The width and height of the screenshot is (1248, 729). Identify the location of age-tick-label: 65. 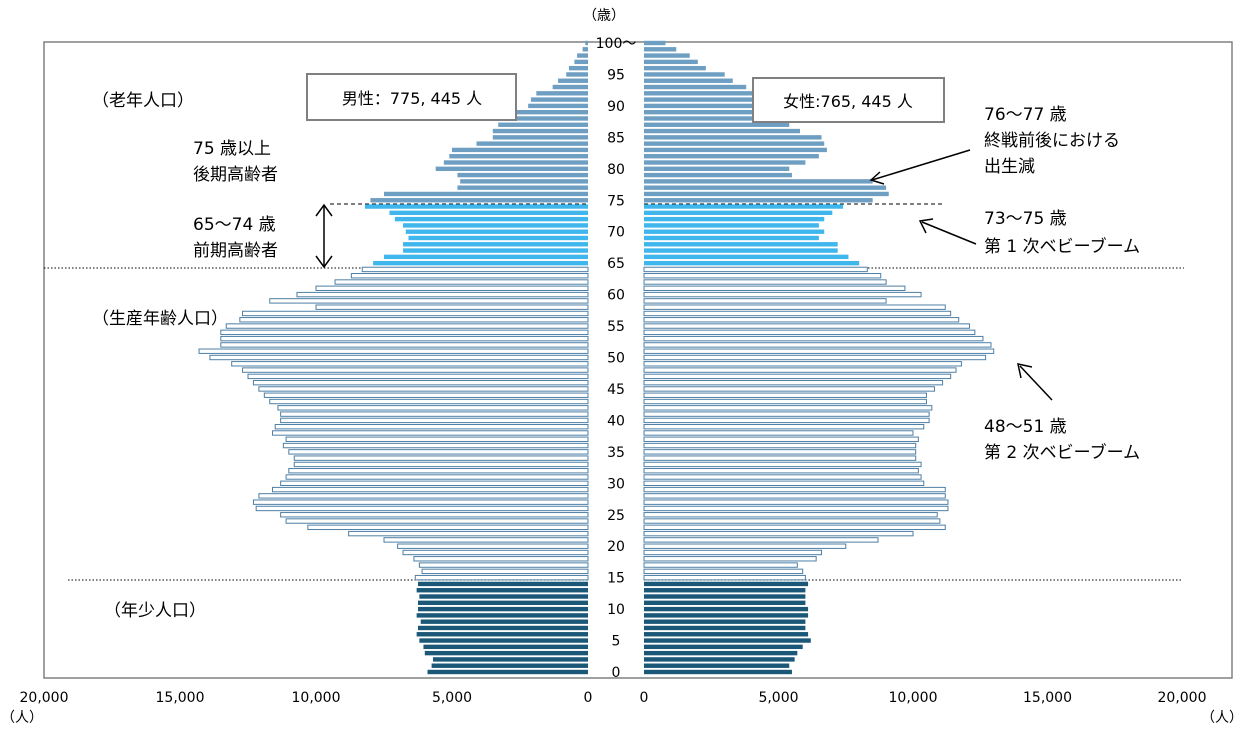
(616, 264).